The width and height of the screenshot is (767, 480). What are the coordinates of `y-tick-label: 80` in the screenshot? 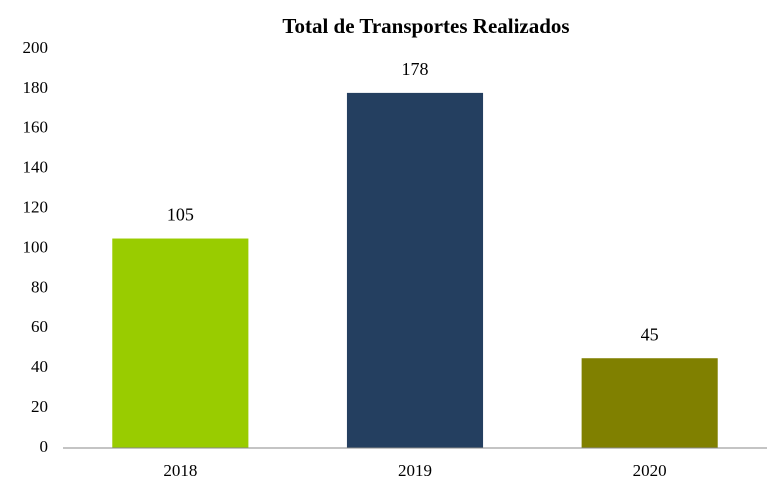 It's located at (39, 286).